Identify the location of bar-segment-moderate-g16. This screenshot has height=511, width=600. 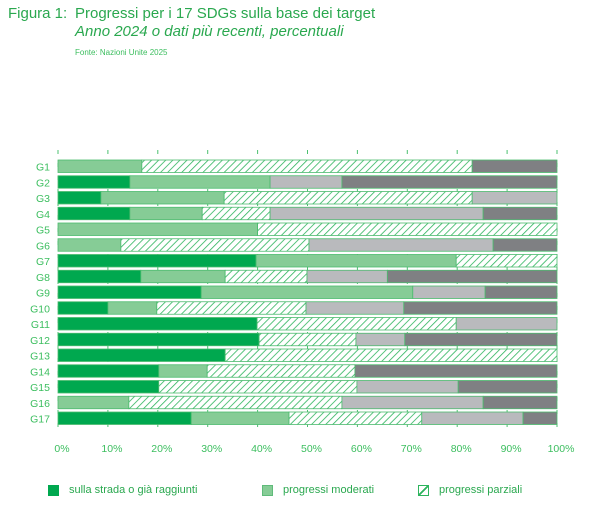
(93, 402).